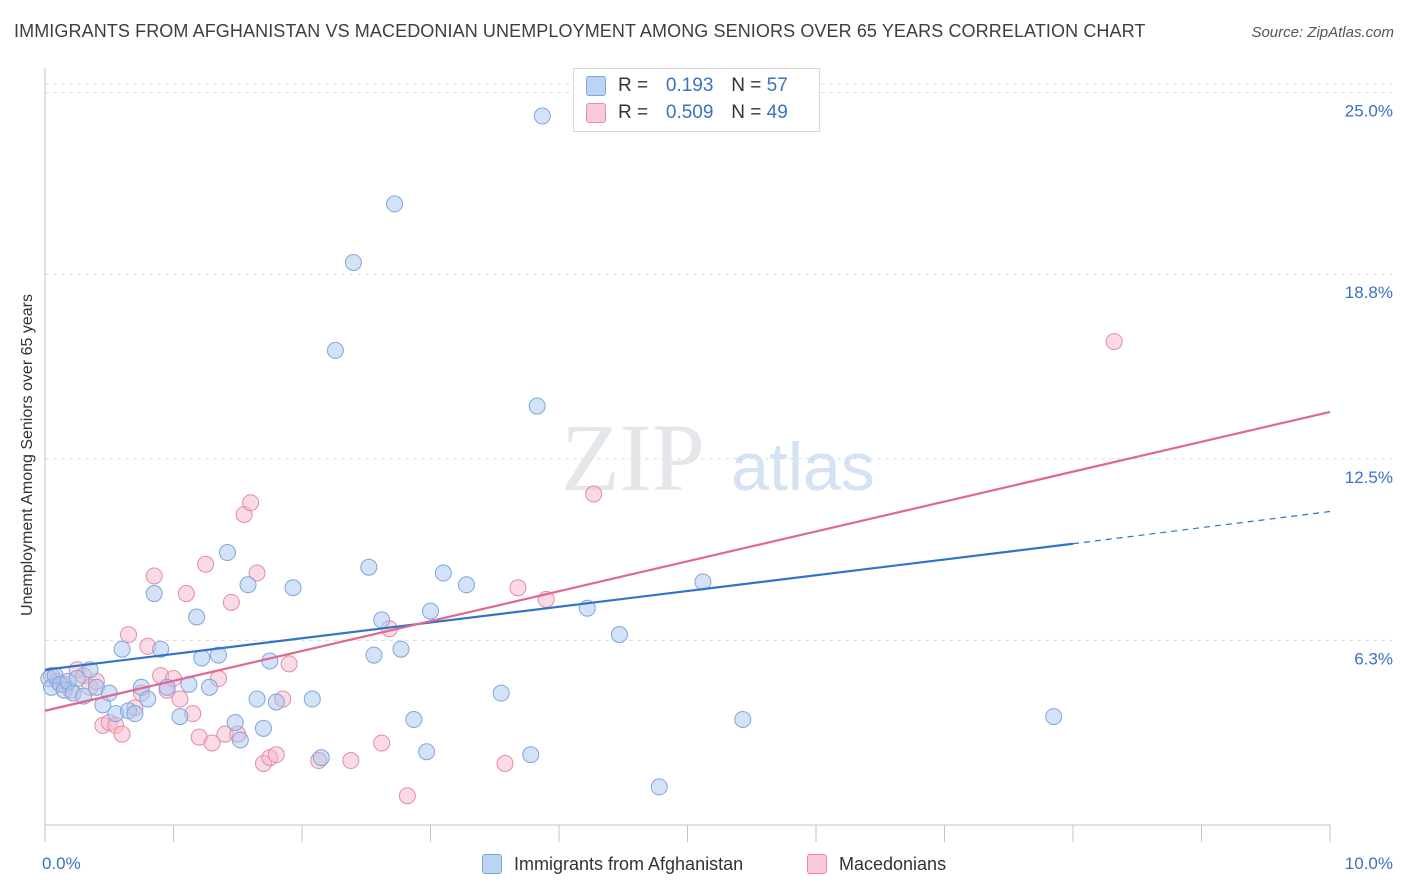 The width and height of the screenshot is (1406, 892). I want to click on afghanistan-trend-extension, so click(1201, 527).